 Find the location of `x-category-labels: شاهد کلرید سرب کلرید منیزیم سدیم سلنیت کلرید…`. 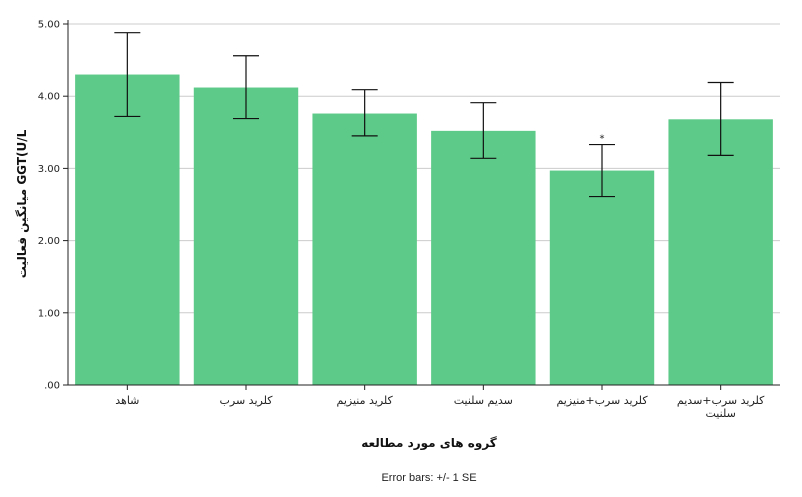

x-category-labels: شاهد کلرید سرب کلرید منیزیم سدیم سلنیت کلرید… is located at coordinates (440, 407).